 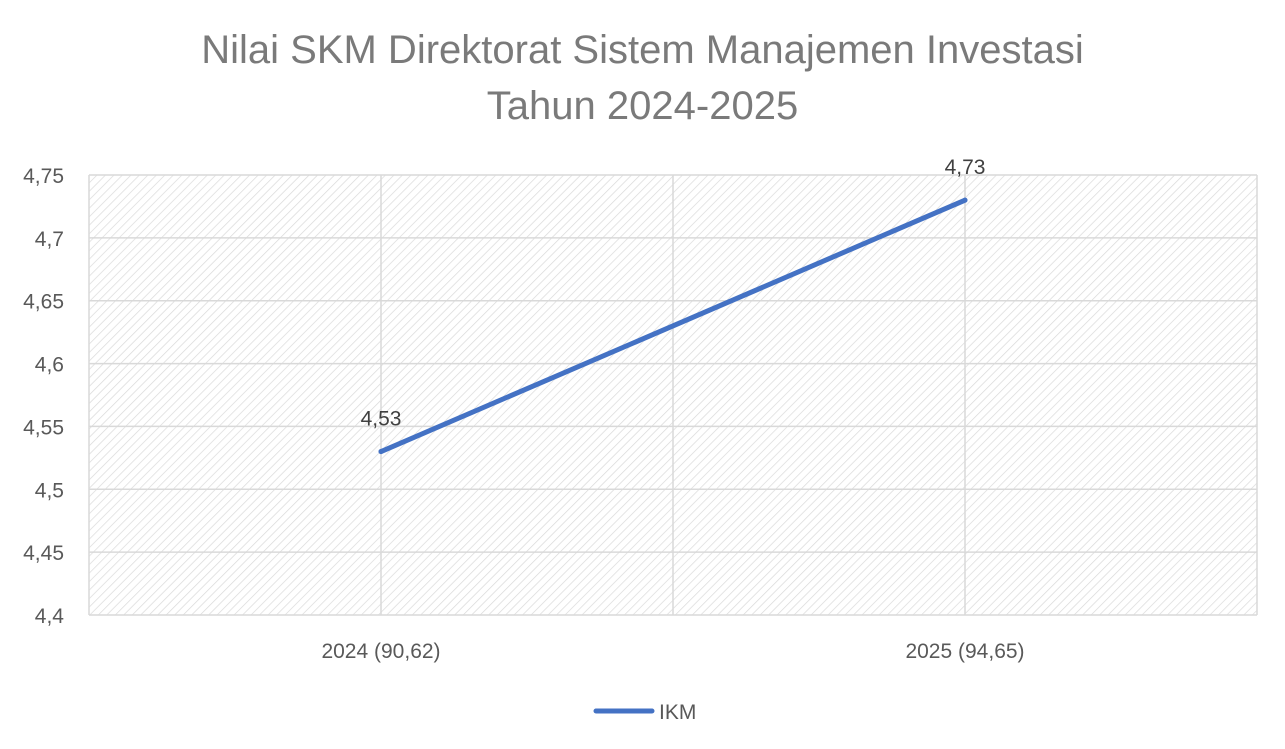 What do you see at coordinates (965, 167) in the screenshot?
I see `data-label: 4,73` at bounding box center [965, 167].